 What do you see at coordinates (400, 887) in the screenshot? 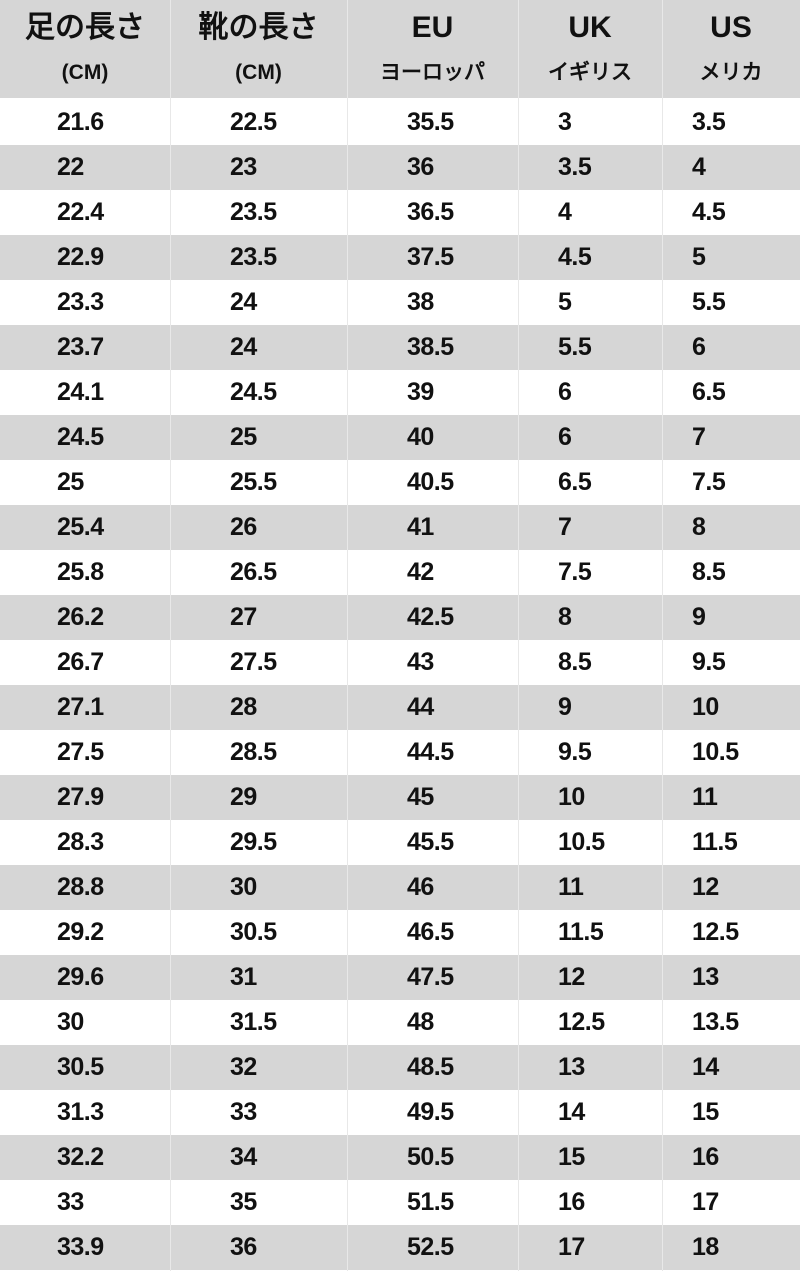
I see `table-row: 28.8 30 46 11 12` at bounding box center [400, 887].